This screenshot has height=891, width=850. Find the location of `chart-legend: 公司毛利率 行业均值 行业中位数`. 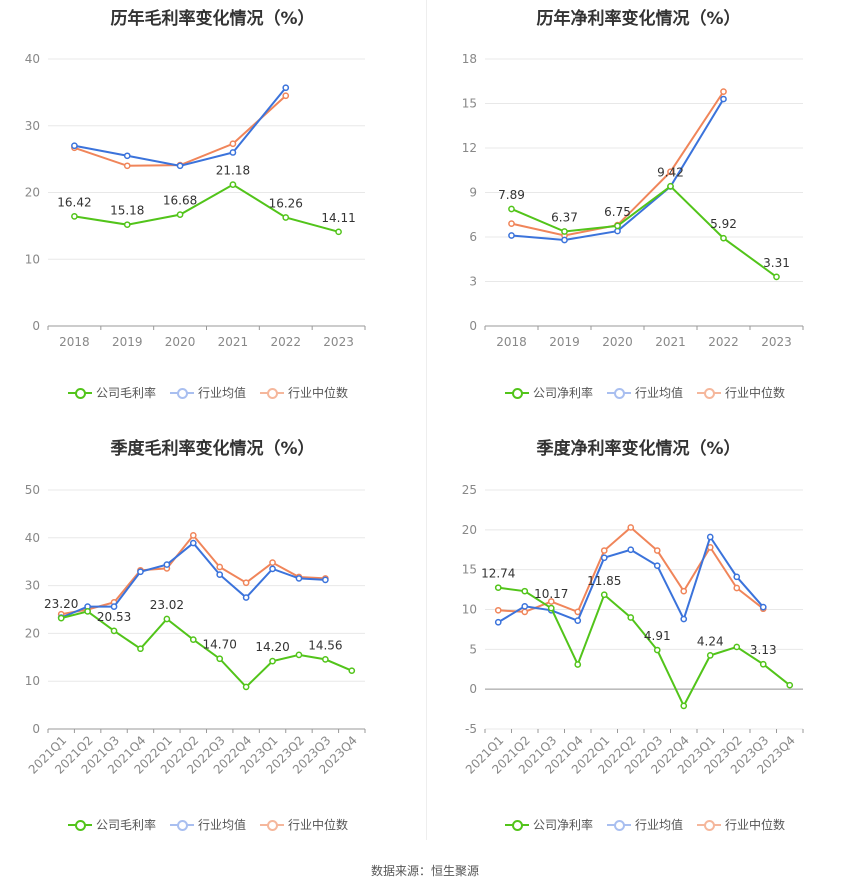

chart-legend: 公司毛利率 行业均值 行业中位数 is located at coordinates (215, 392).